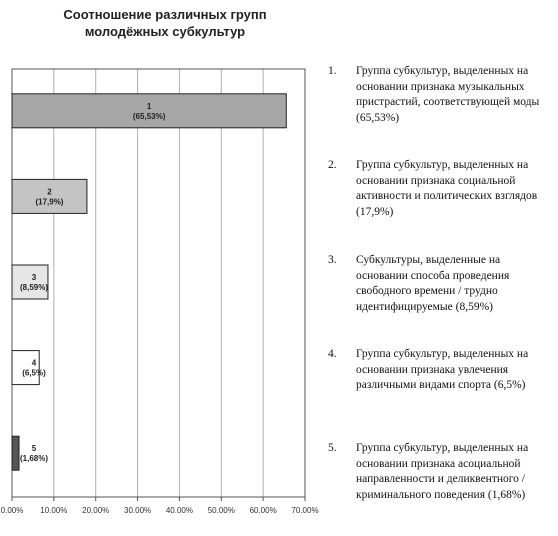  What do you see at coordinates (53, 510) in the screenshot?
I see `x-tick-label: 10.00%` at bounding box center [53, 510].